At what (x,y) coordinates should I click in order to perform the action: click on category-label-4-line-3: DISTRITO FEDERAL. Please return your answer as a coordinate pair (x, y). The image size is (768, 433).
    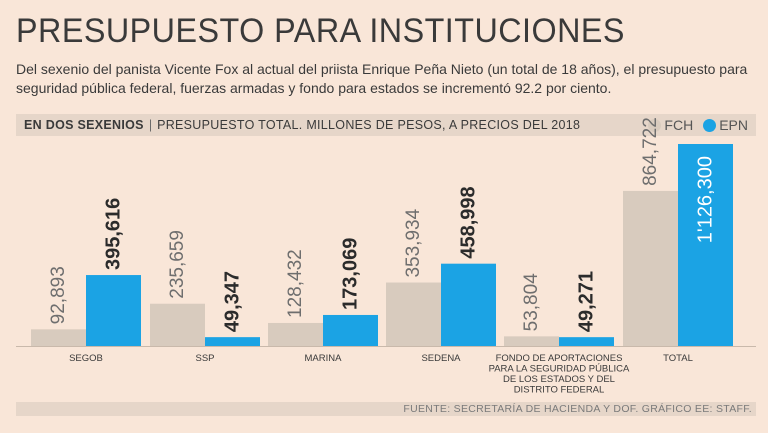
    Looking at the image, I should click on (559, 390).